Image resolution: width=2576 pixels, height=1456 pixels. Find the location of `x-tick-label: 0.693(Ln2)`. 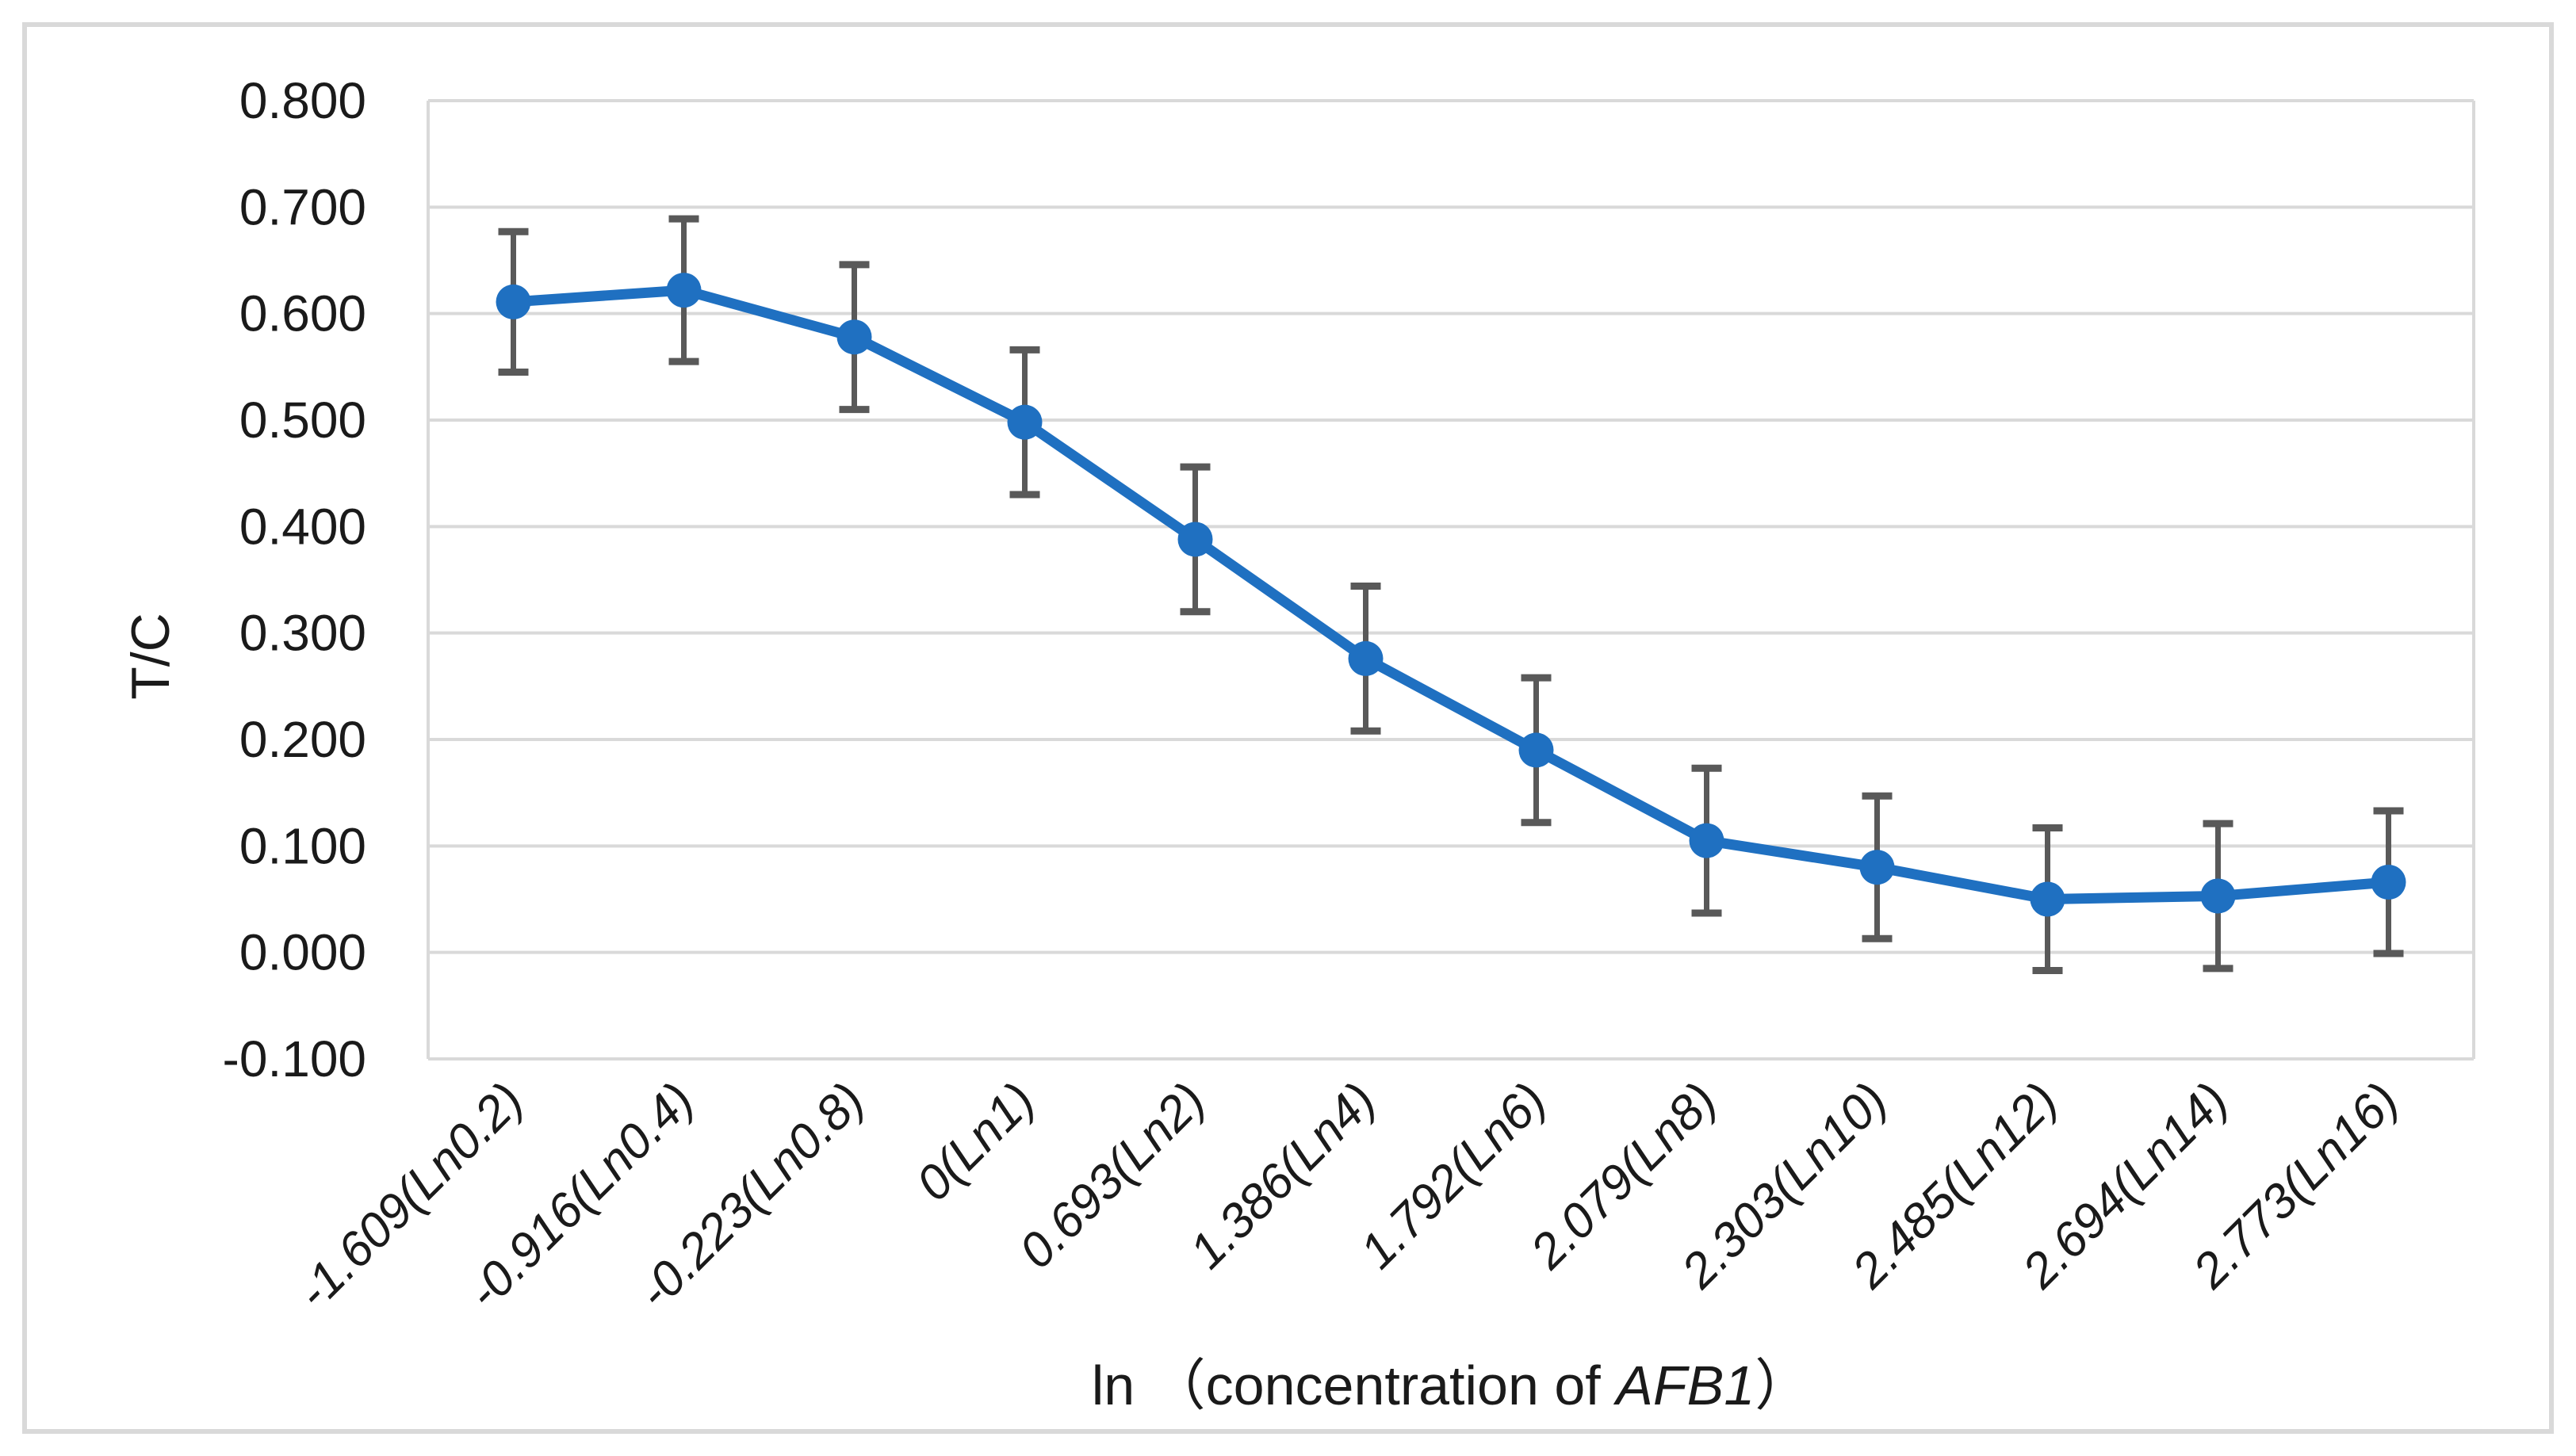

x-tick-label: 0.693(Ln2) is located at coordinates (1112, 1175).